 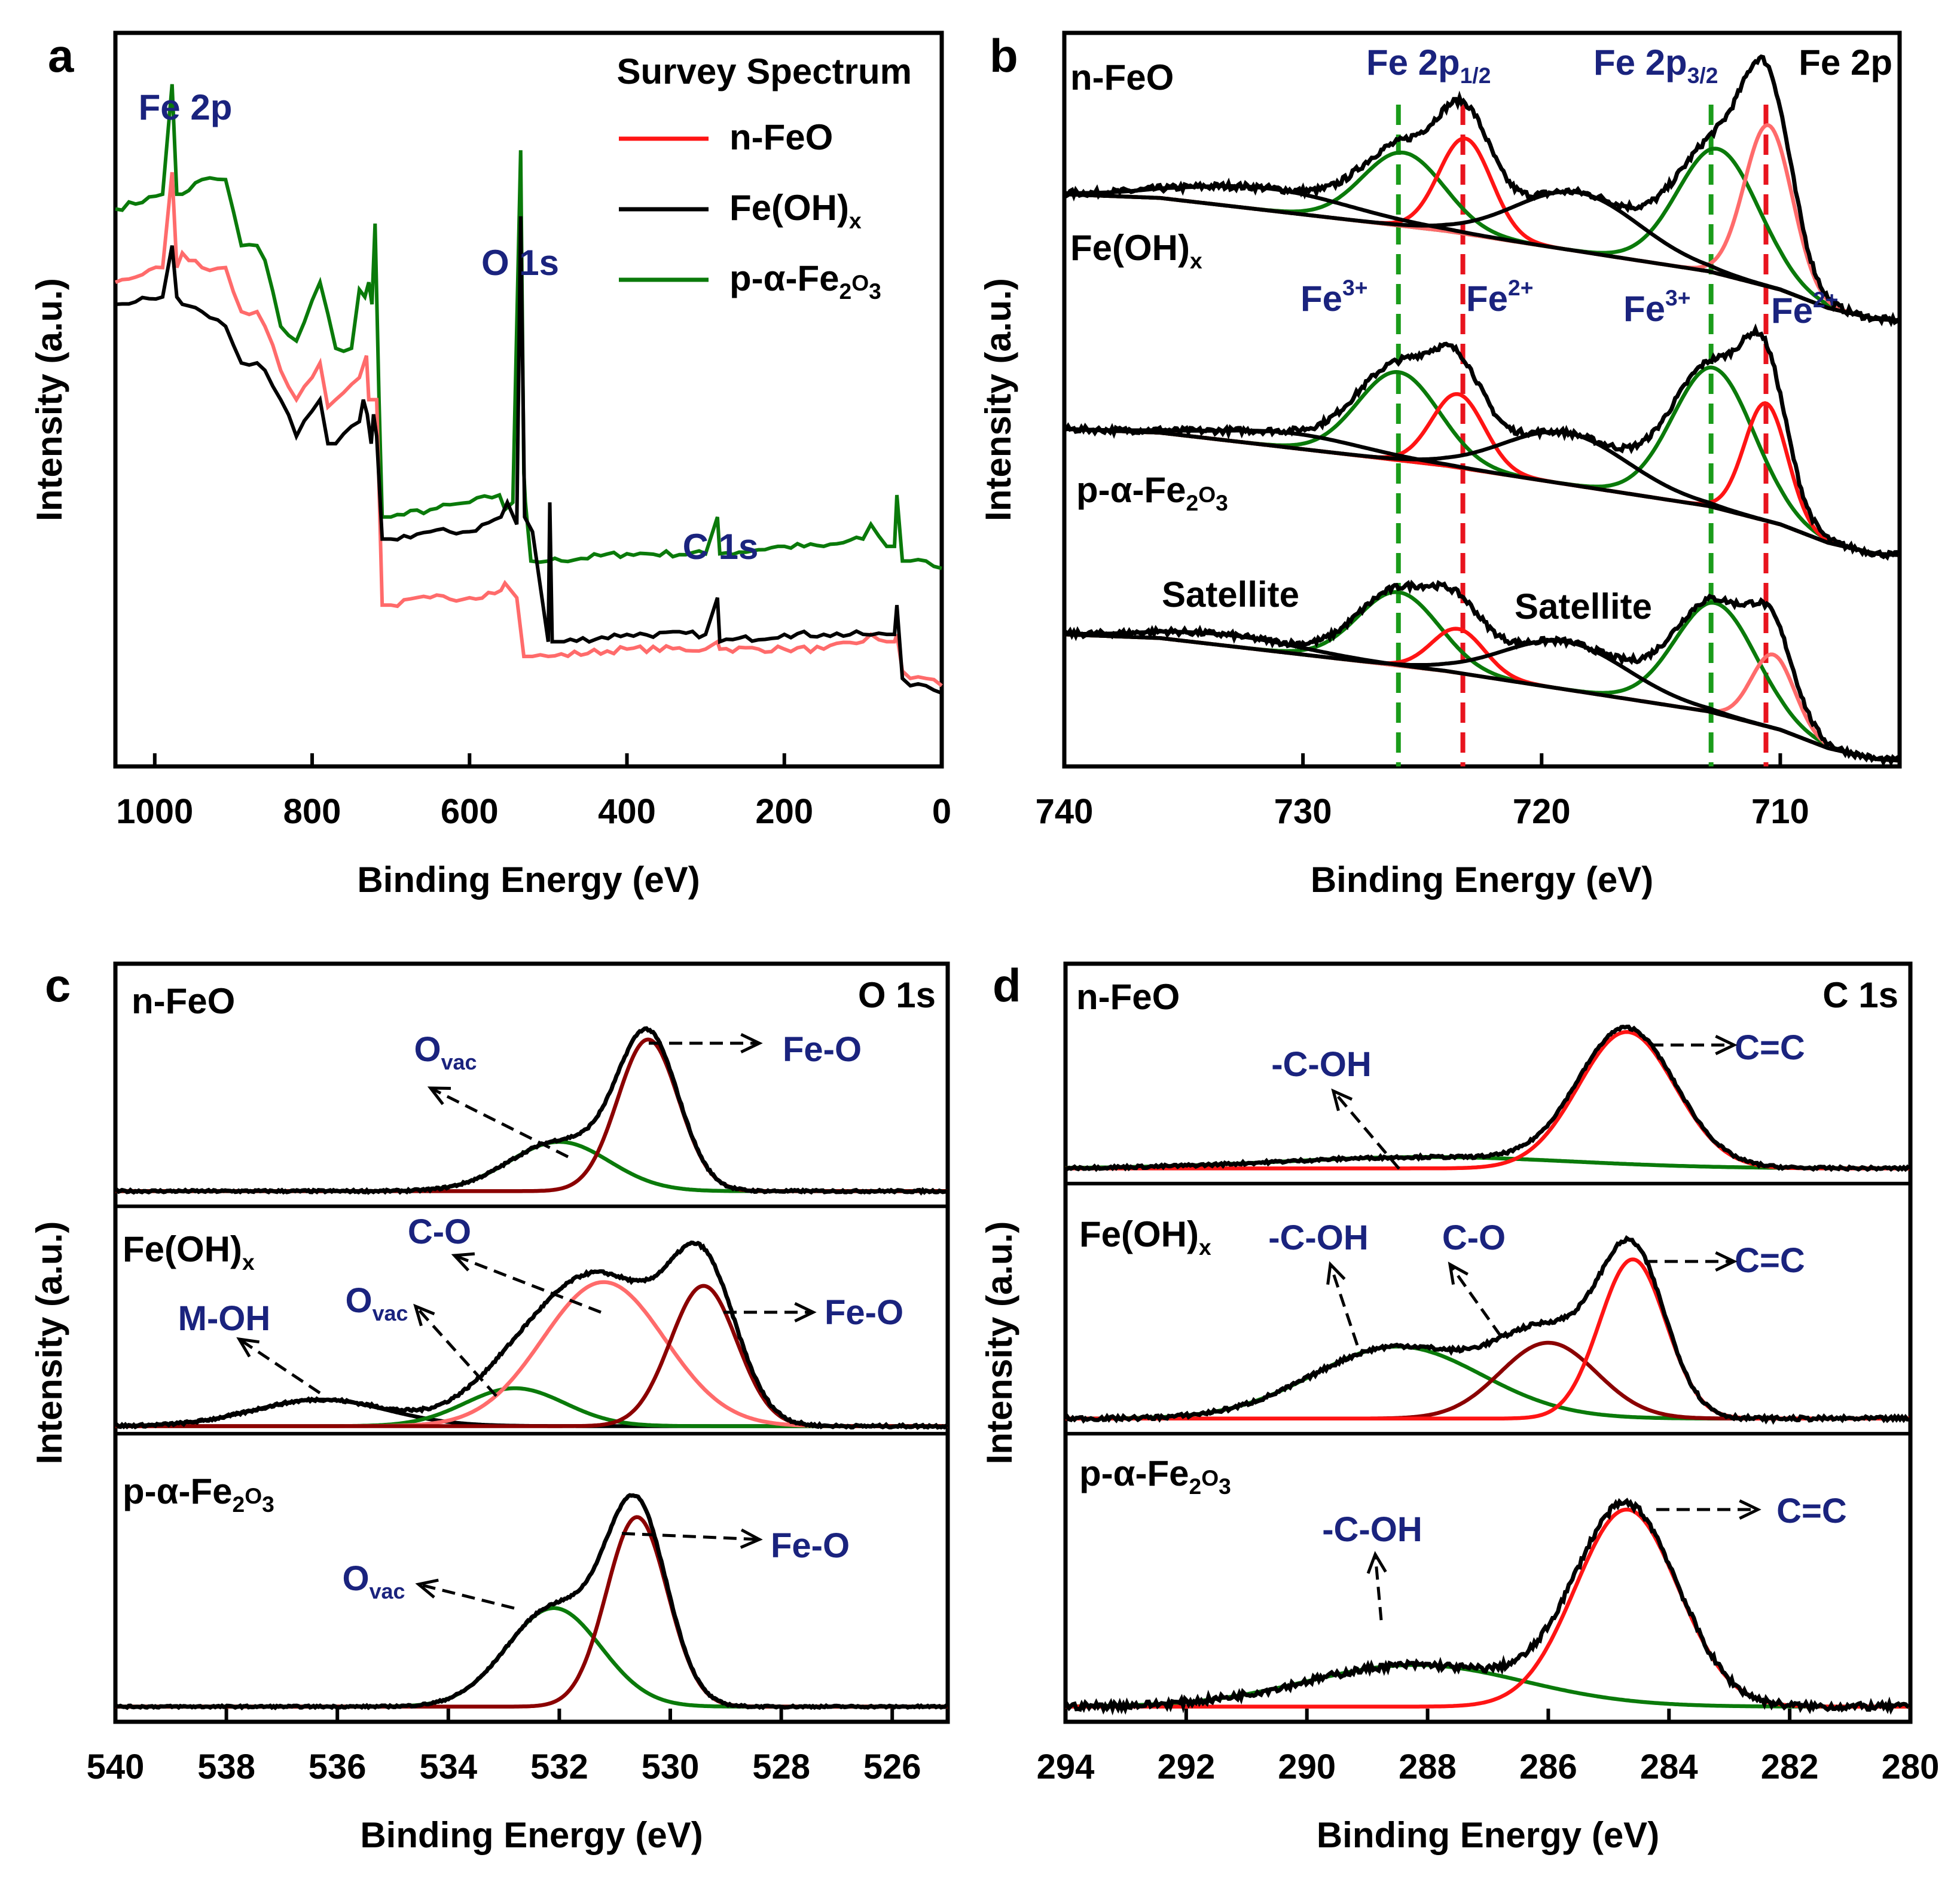 What do you see at coordinates (860, 282) in the screenshot?
I see `legend-label-part: O` at bounding box center [860, 282].